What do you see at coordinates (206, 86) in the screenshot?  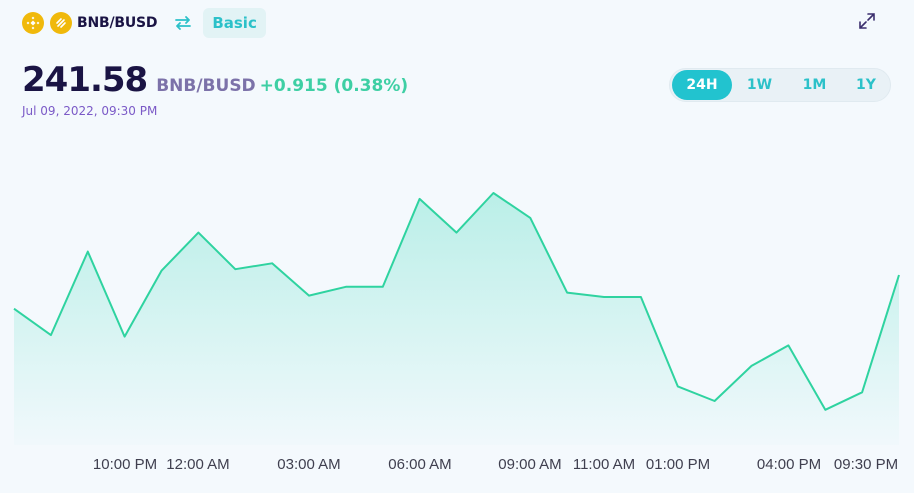 I see `price-pair-label: BNB/BUSD` at bounding box center [206, 86].